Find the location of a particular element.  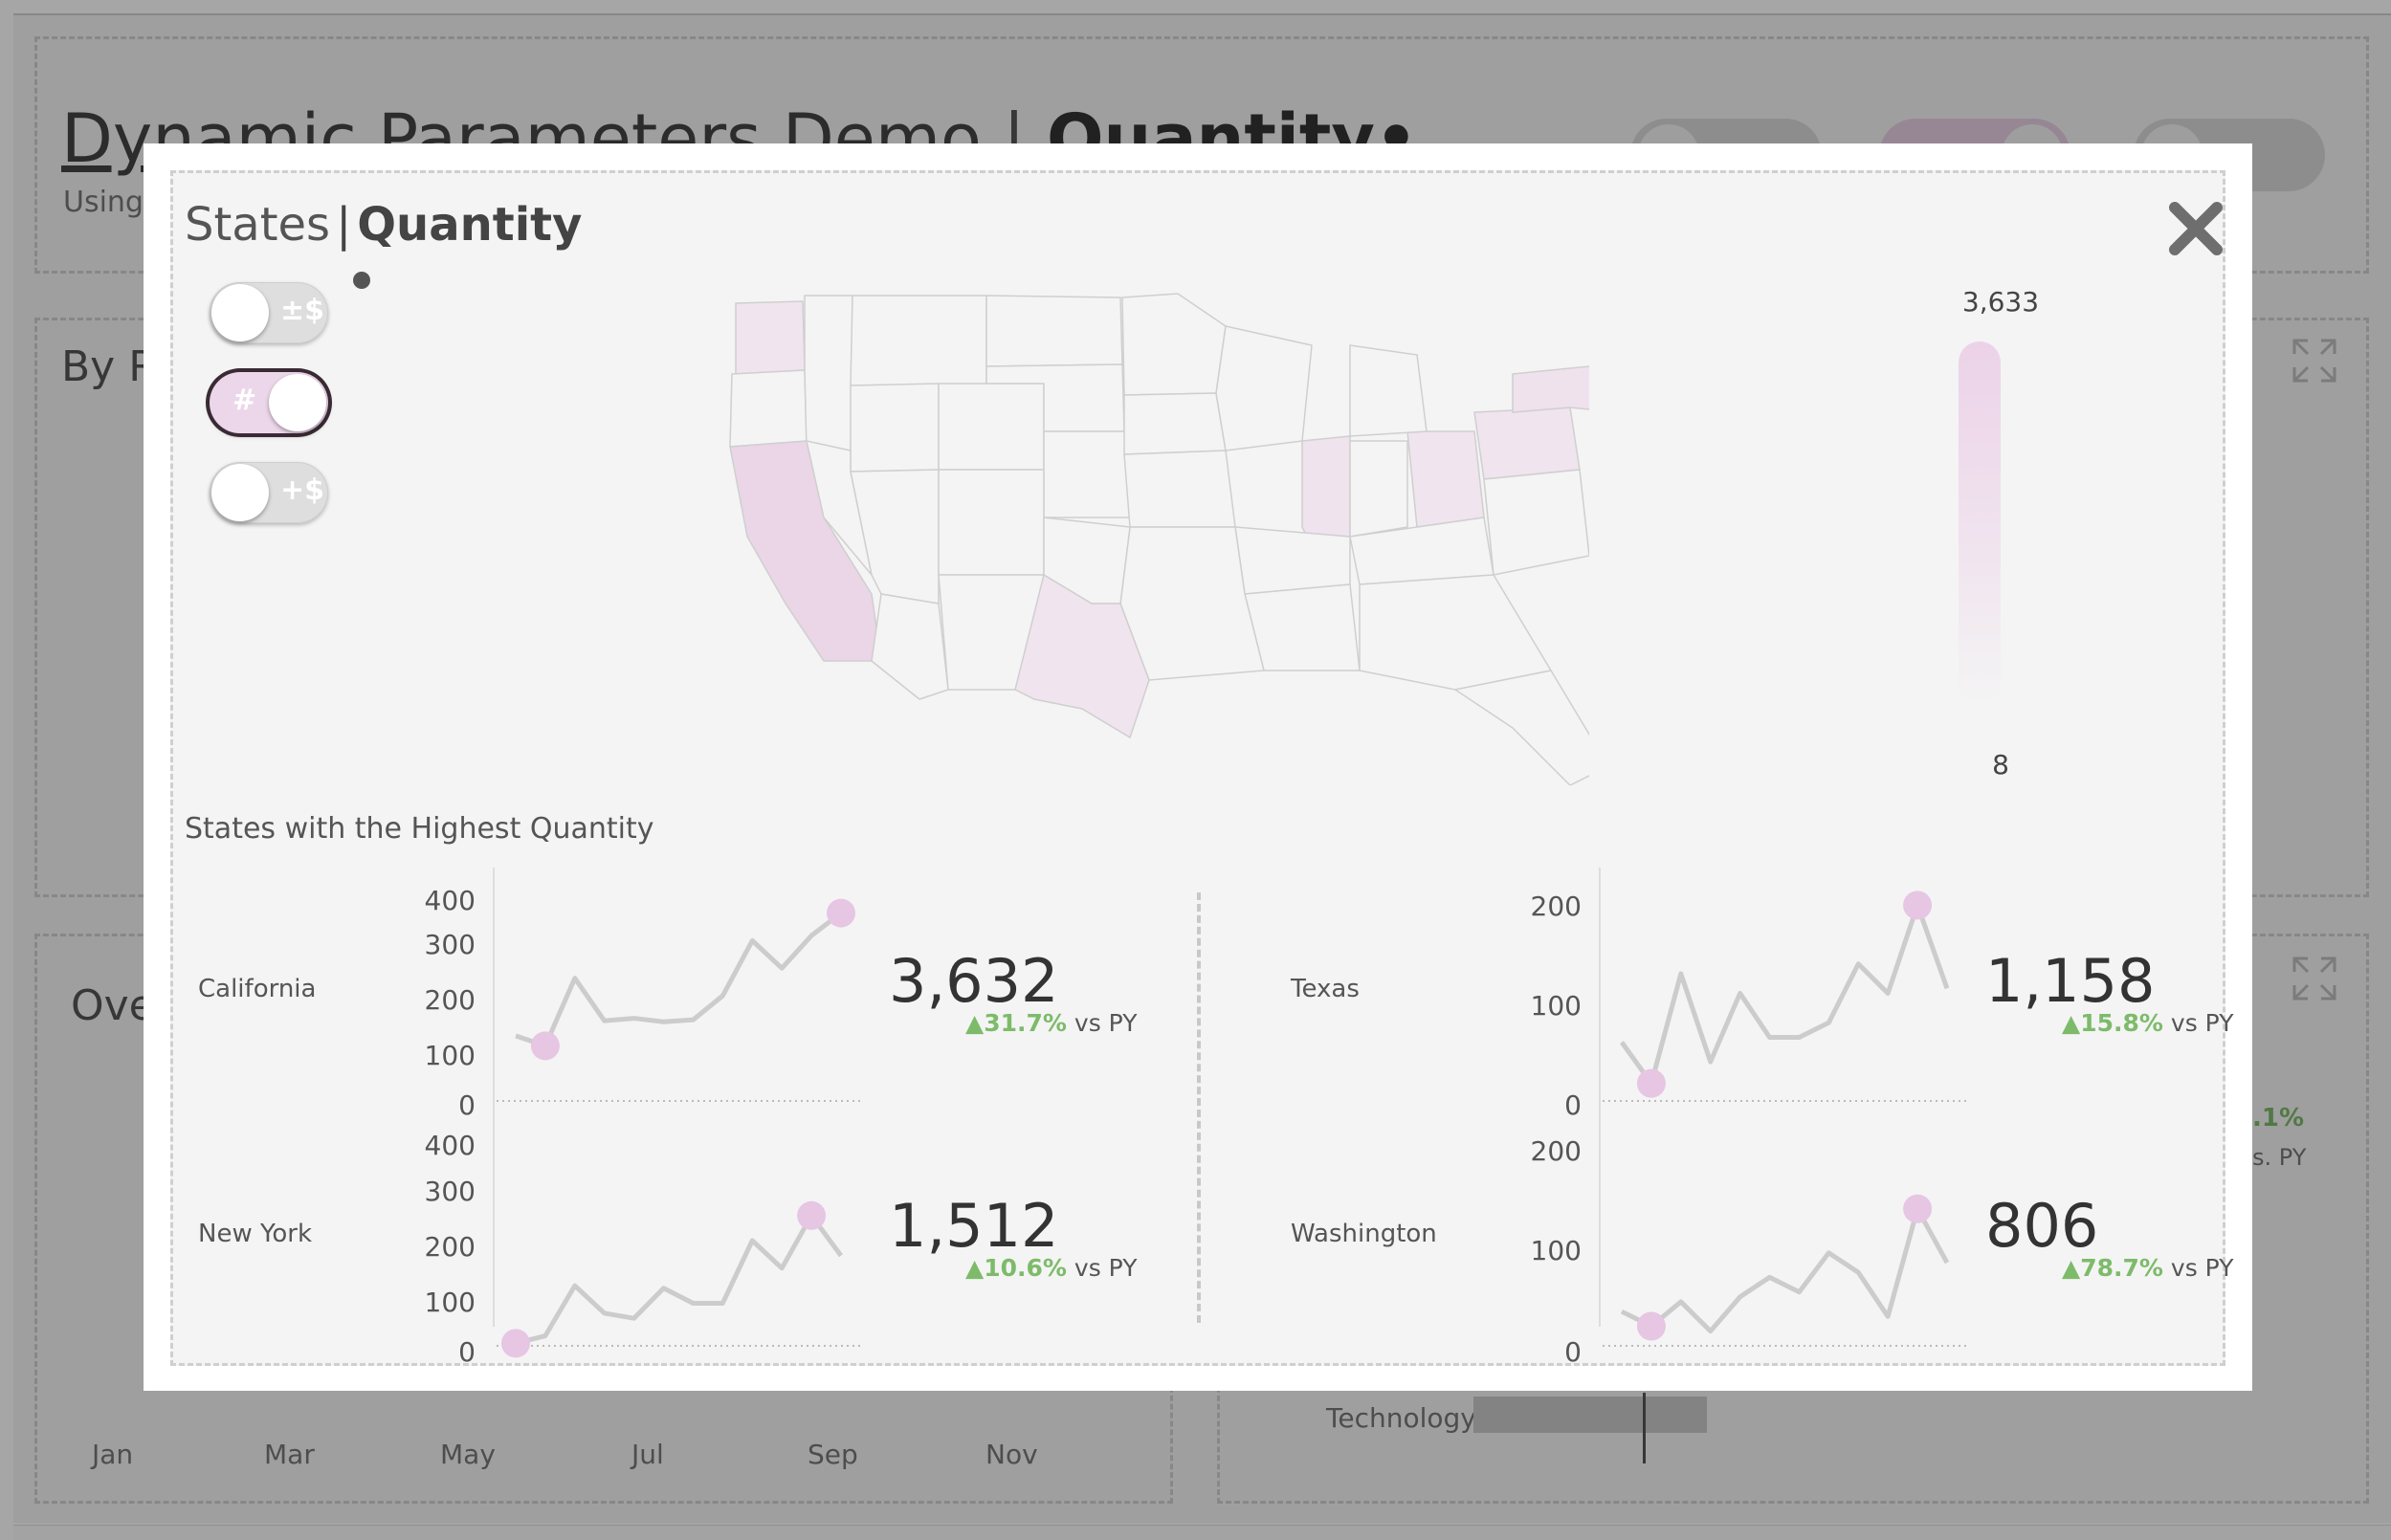

modal-title: States | Quantity is located at coordinates (383, 225).